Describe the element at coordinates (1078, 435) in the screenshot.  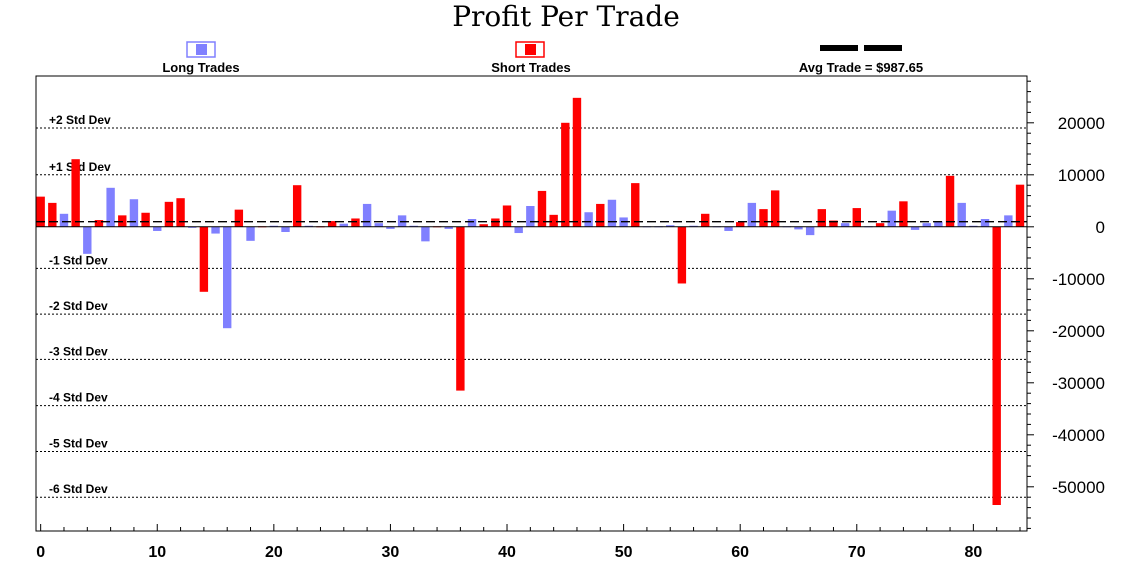
I see `y-tick-label: -40000` at that location.